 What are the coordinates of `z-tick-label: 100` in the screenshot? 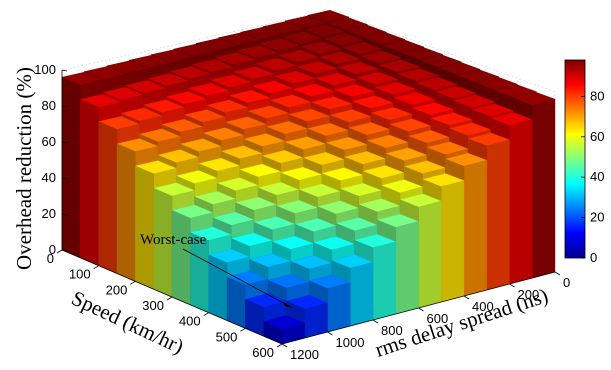 It's located at (45, 69).